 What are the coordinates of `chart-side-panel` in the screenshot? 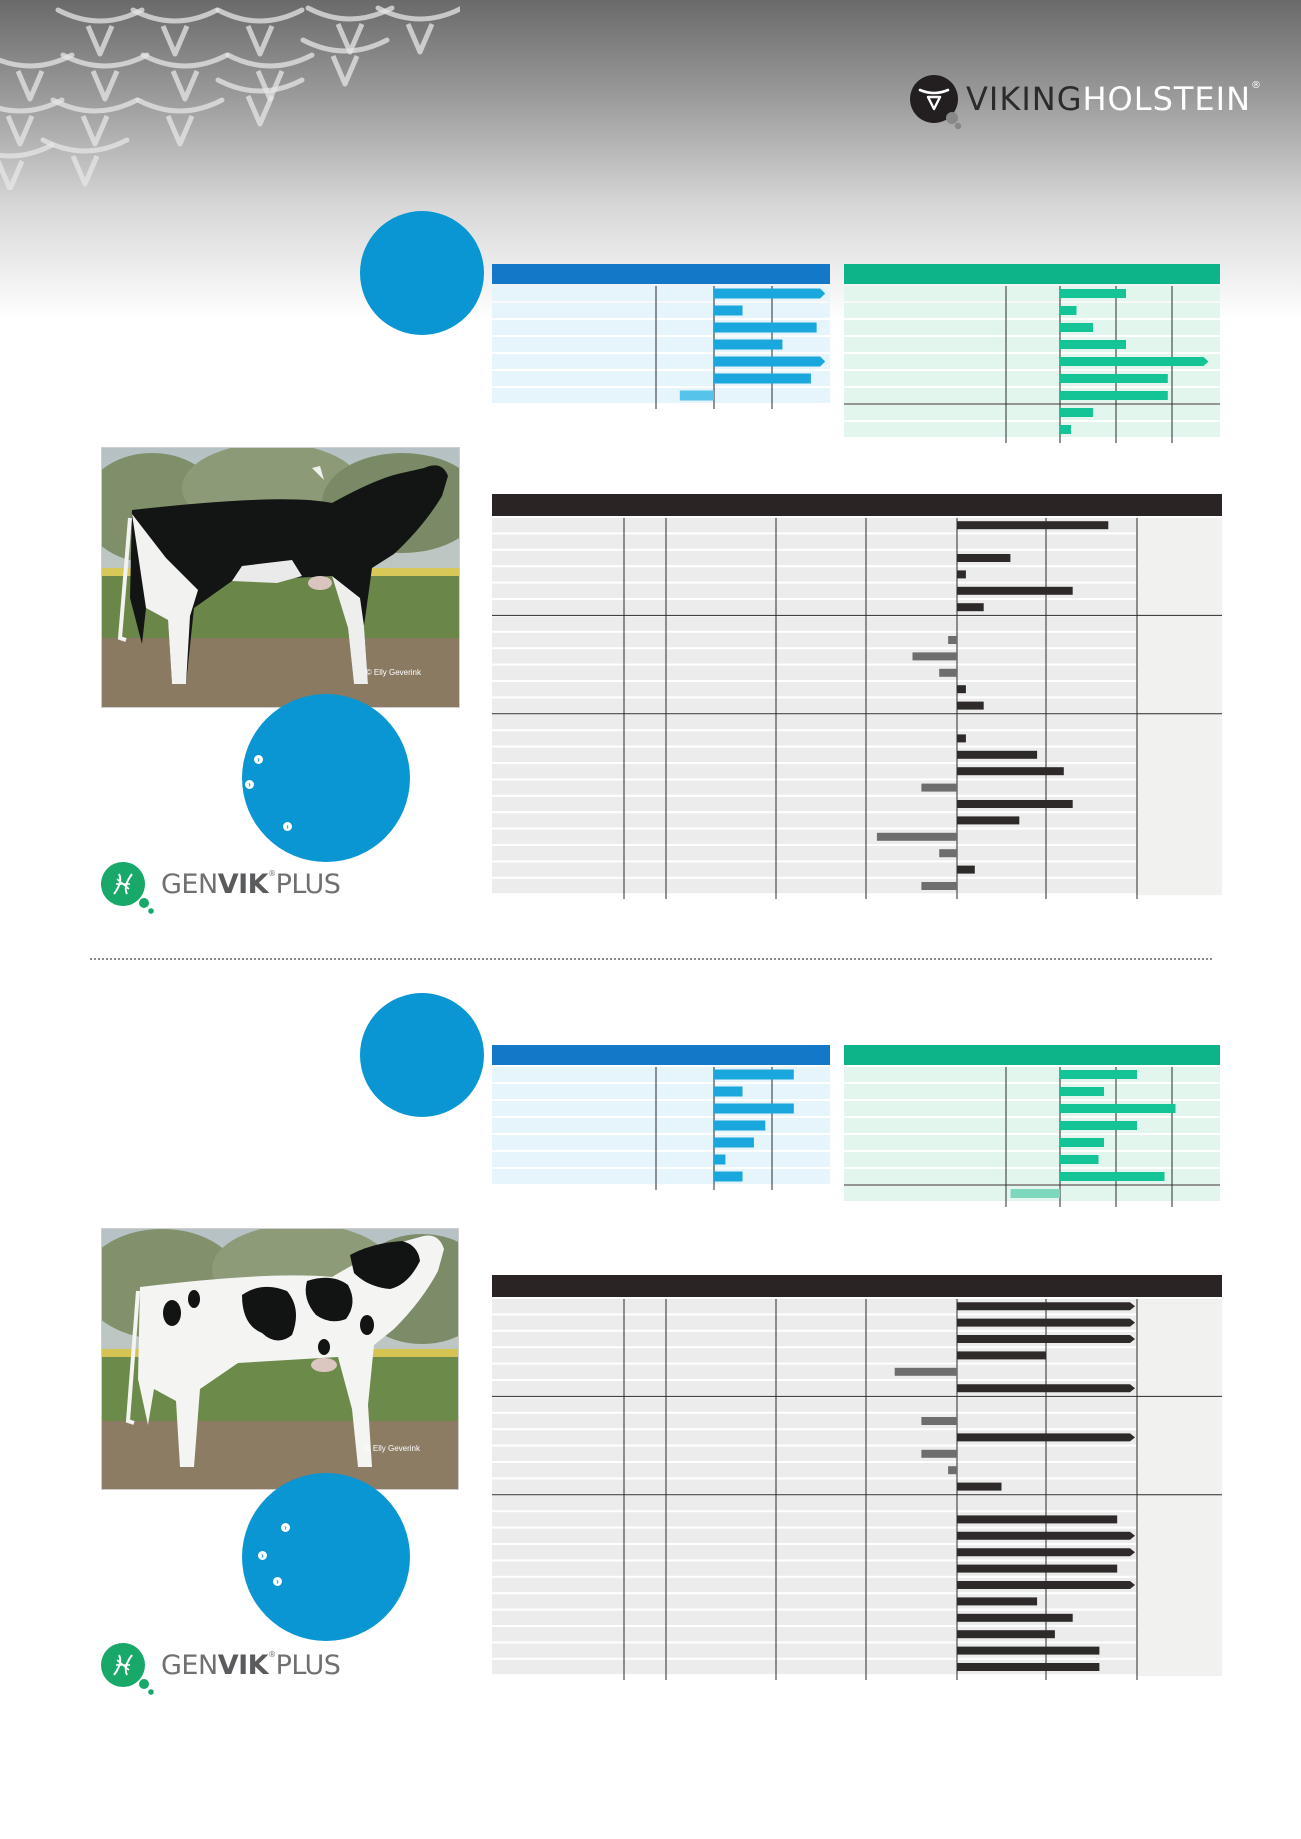 It's located at (1179, 707).